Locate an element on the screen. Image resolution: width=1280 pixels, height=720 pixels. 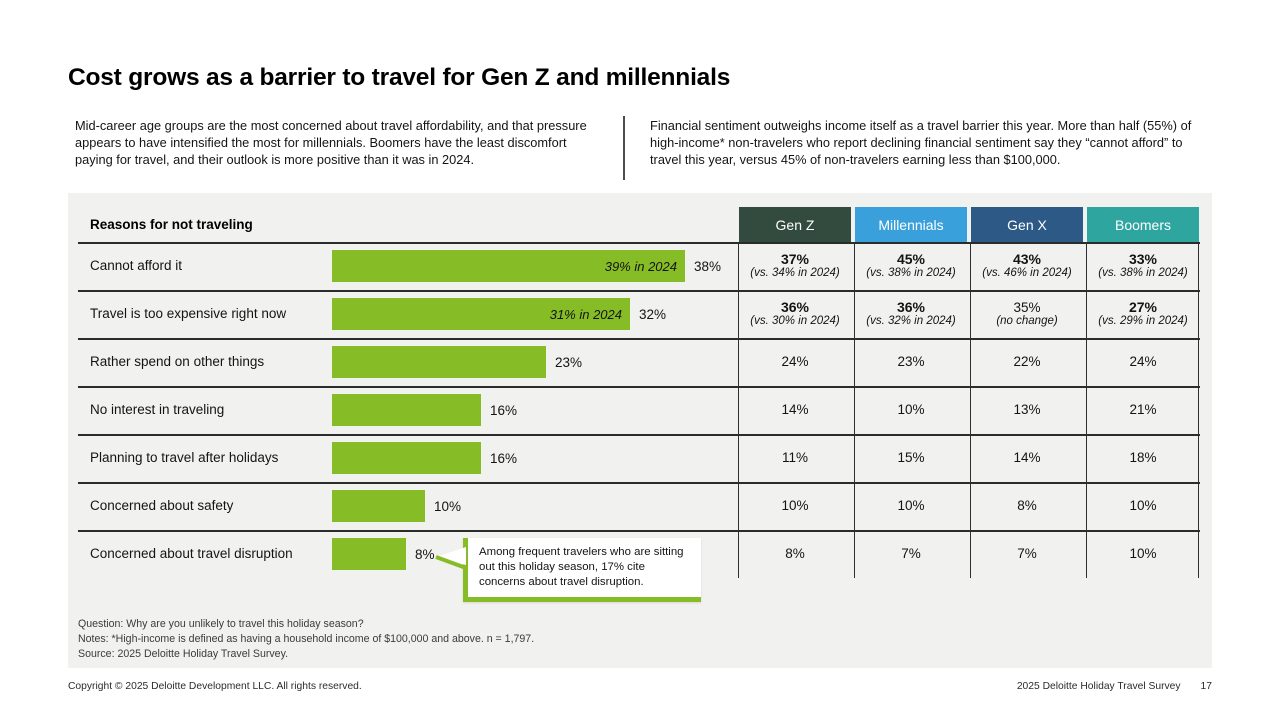
cell-value: 33% is located at coordinates (1143, 259).